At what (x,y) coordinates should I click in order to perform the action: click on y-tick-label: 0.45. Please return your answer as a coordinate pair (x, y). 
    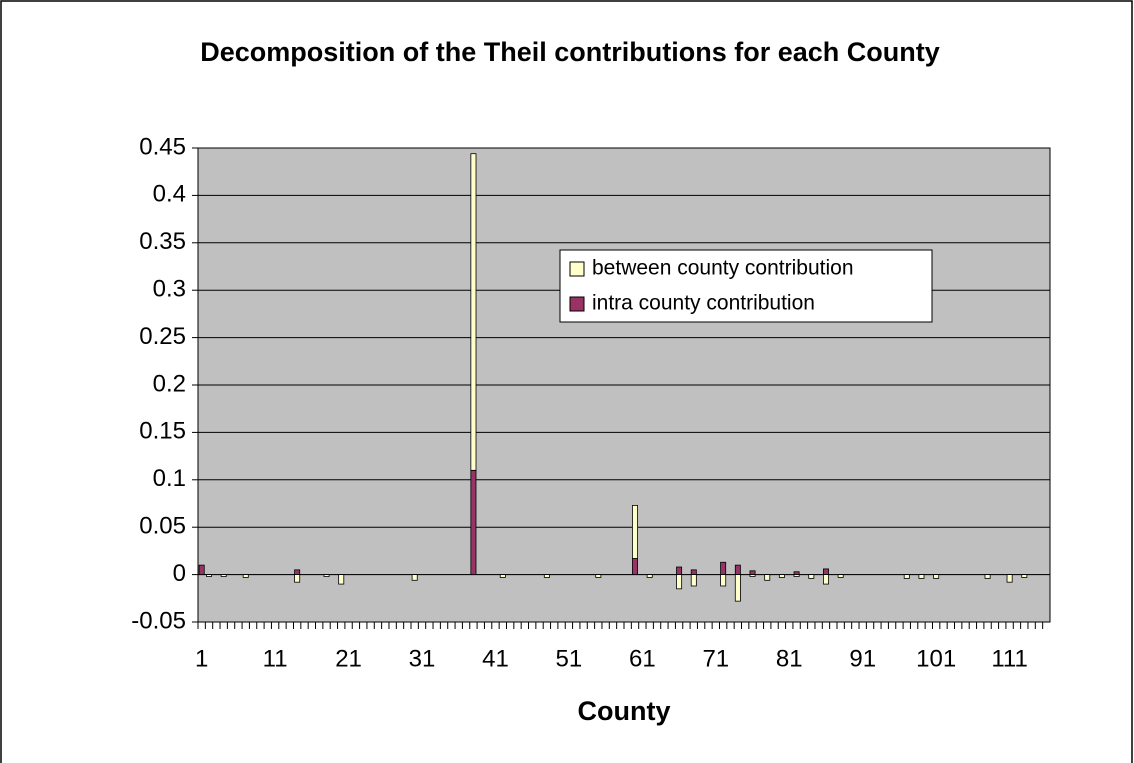
    Looking at the image, I should click on (162, 146).